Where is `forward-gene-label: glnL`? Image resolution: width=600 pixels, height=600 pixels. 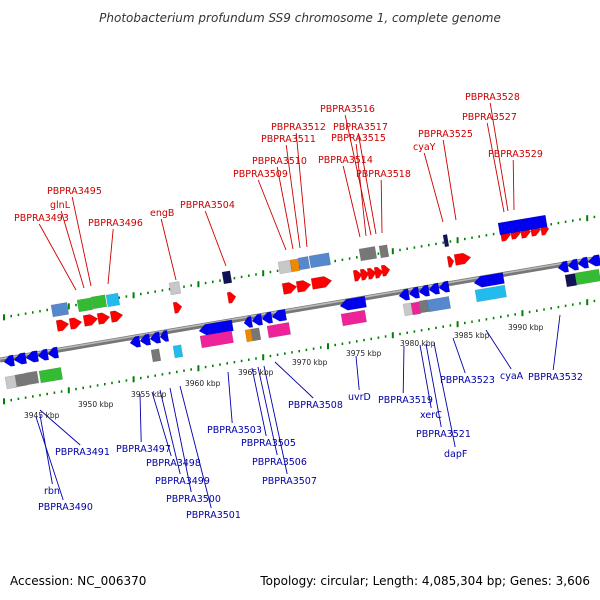
forward-gene-label: glnL is located at coordinates (60, 205).